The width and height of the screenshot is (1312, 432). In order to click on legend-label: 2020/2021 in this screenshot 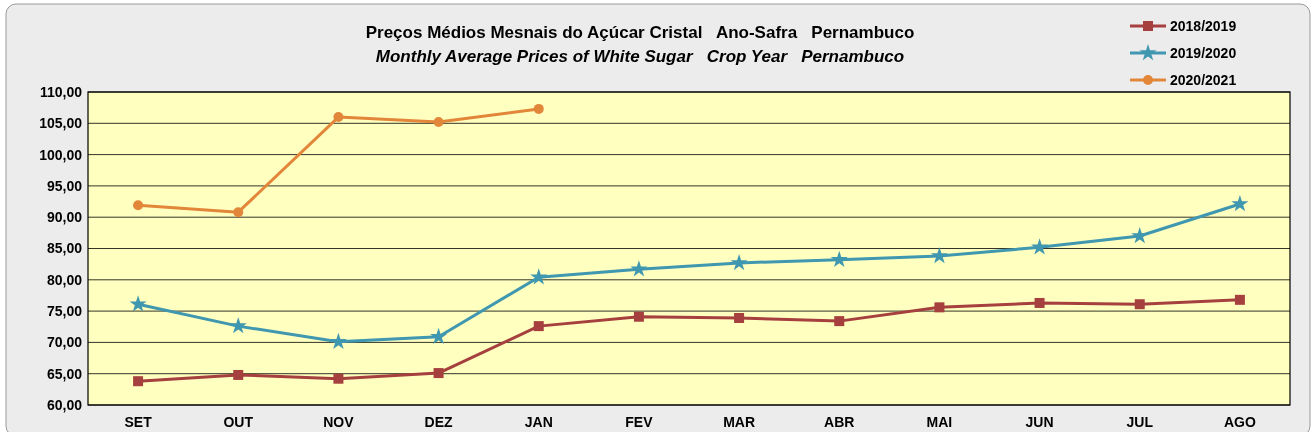, I will do `click(1203, 79)`.